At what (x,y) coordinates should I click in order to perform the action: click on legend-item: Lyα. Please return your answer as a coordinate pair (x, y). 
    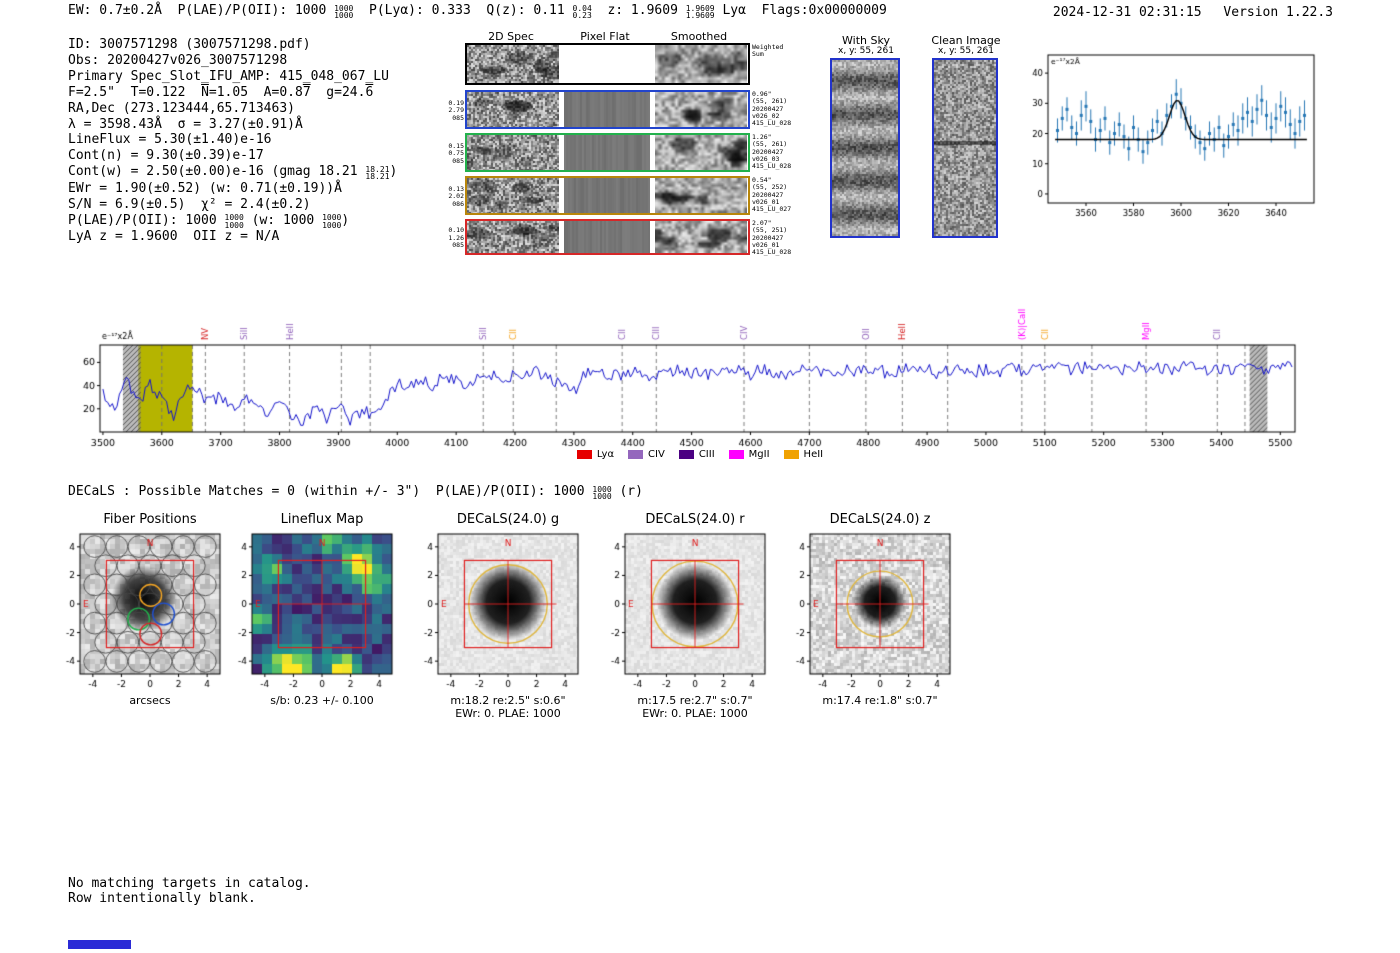
    Looking at the image, I should click on (595, 454).